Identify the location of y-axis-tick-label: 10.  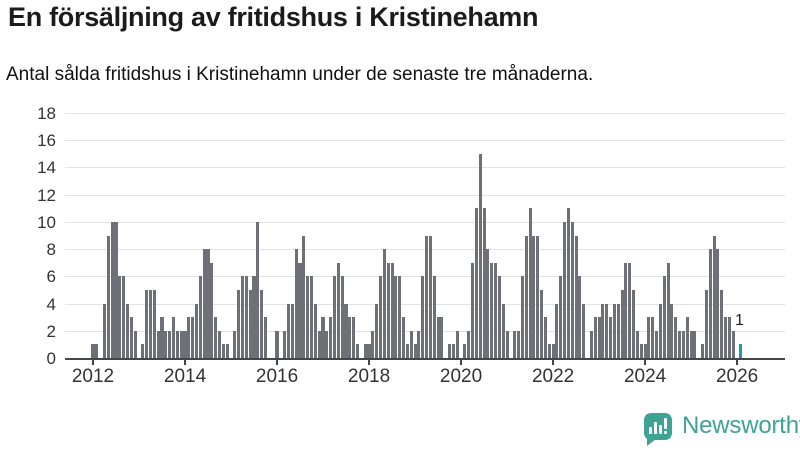
(46, 222).